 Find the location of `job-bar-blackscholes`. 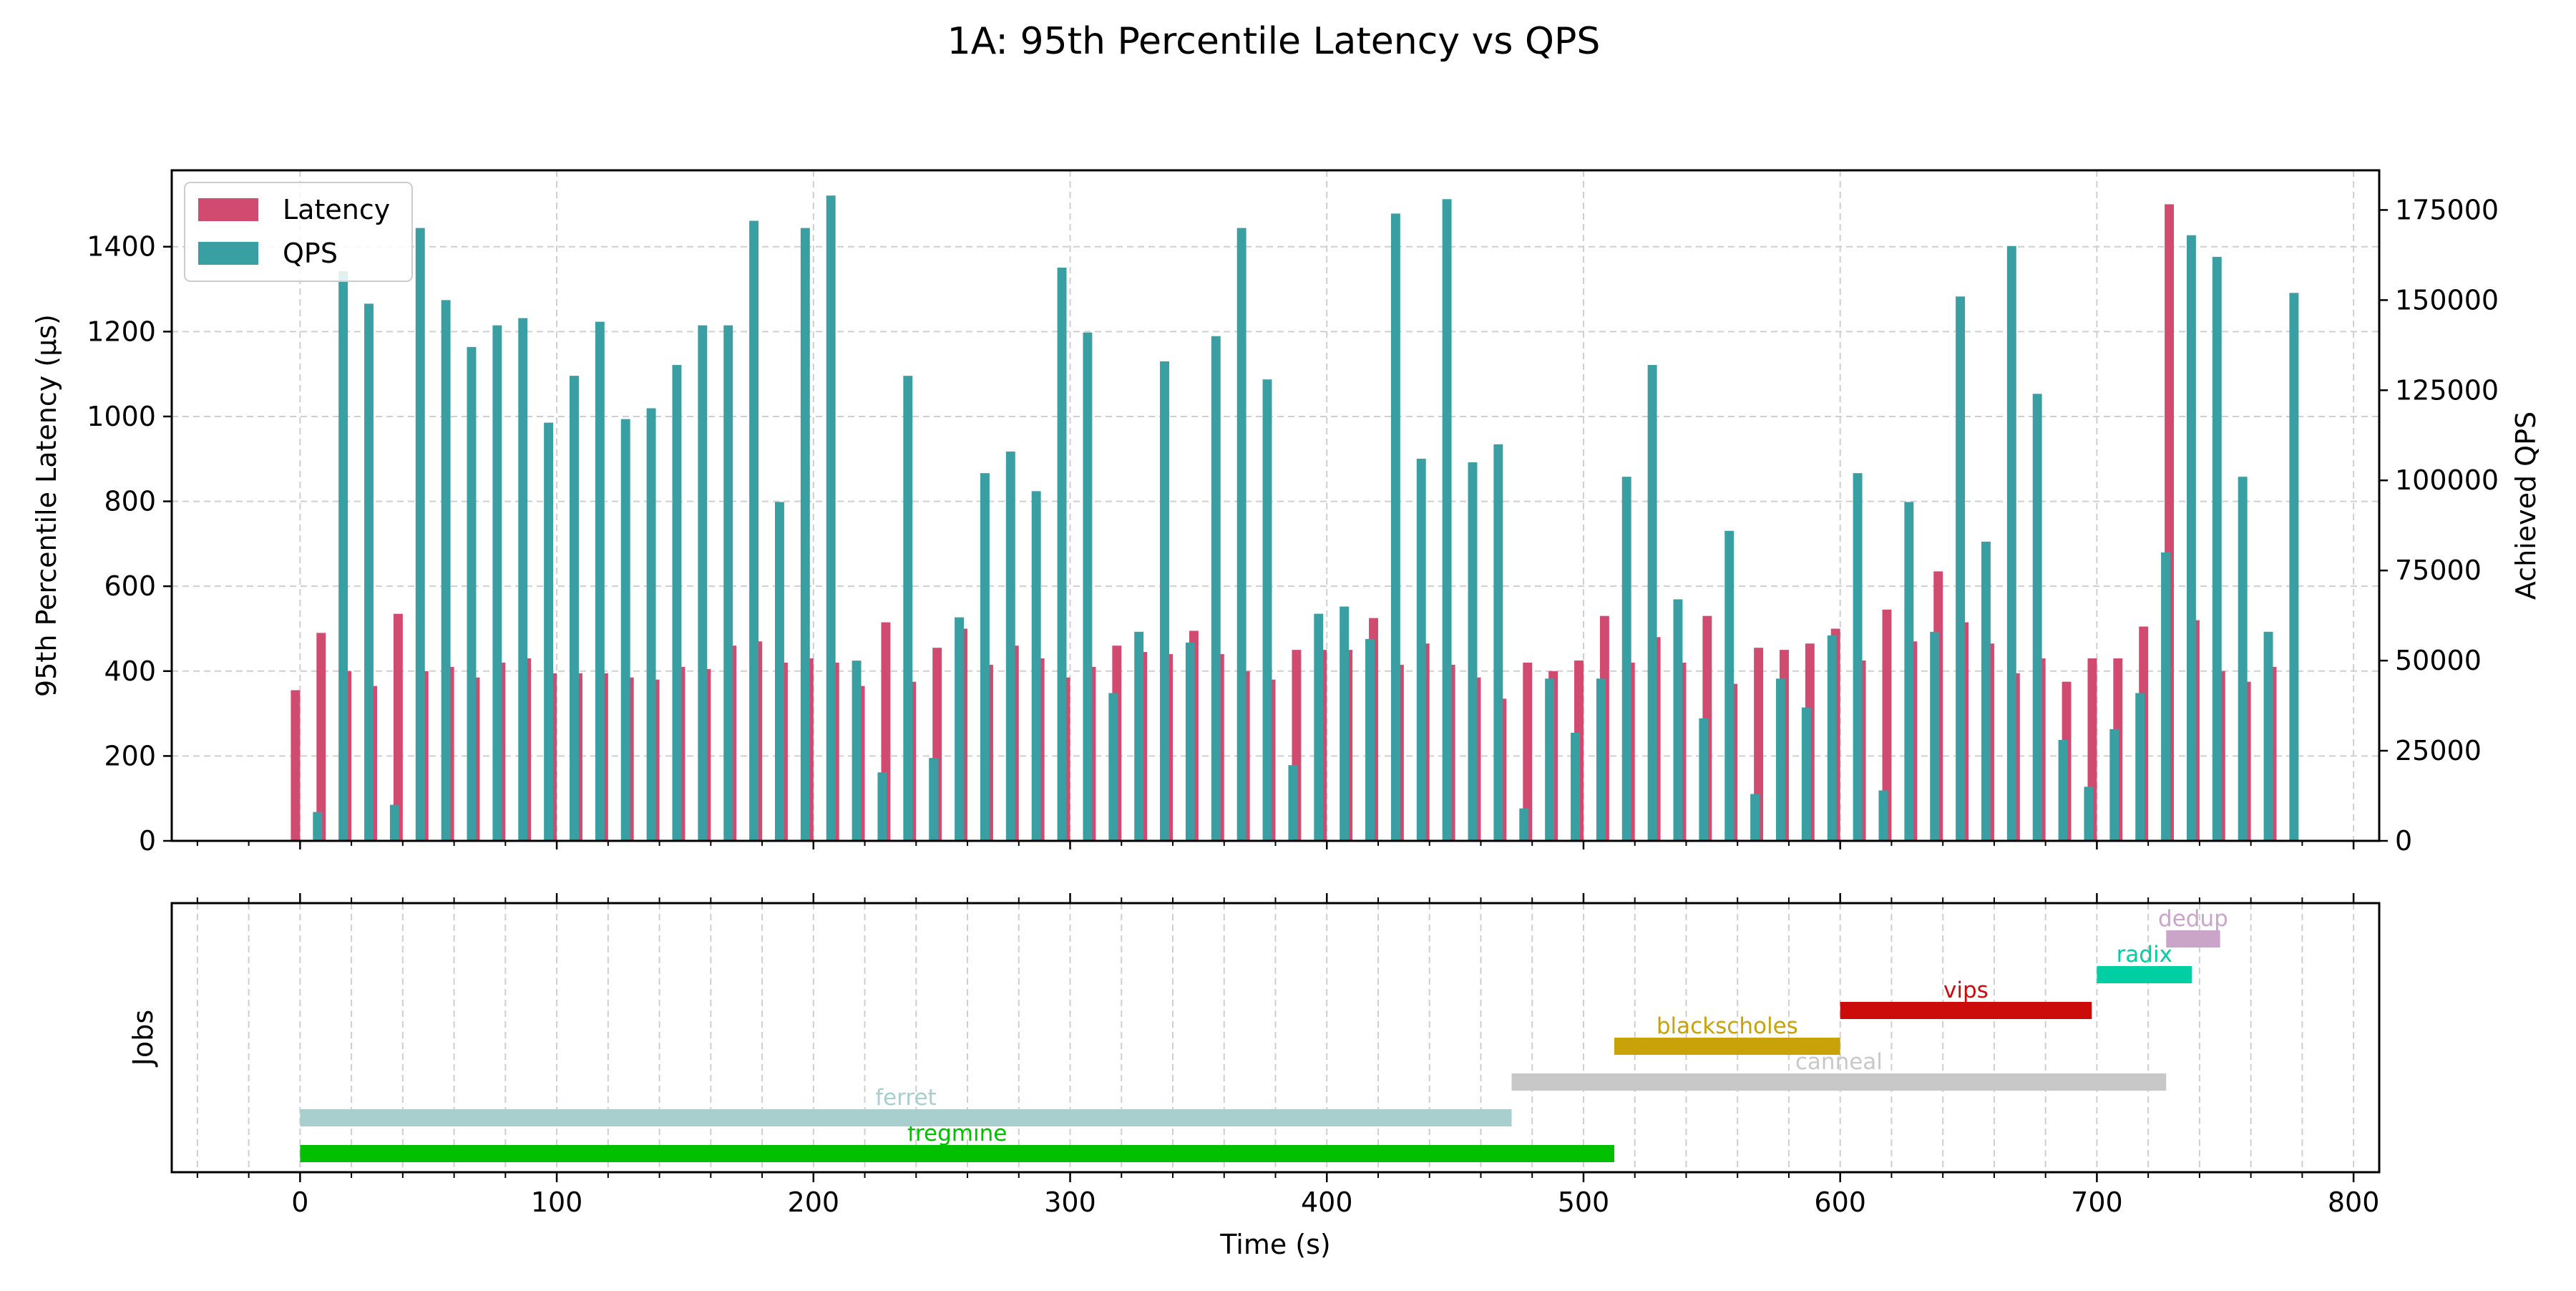

job-bar-blackscholes is located at coordinates (1727, 1046).